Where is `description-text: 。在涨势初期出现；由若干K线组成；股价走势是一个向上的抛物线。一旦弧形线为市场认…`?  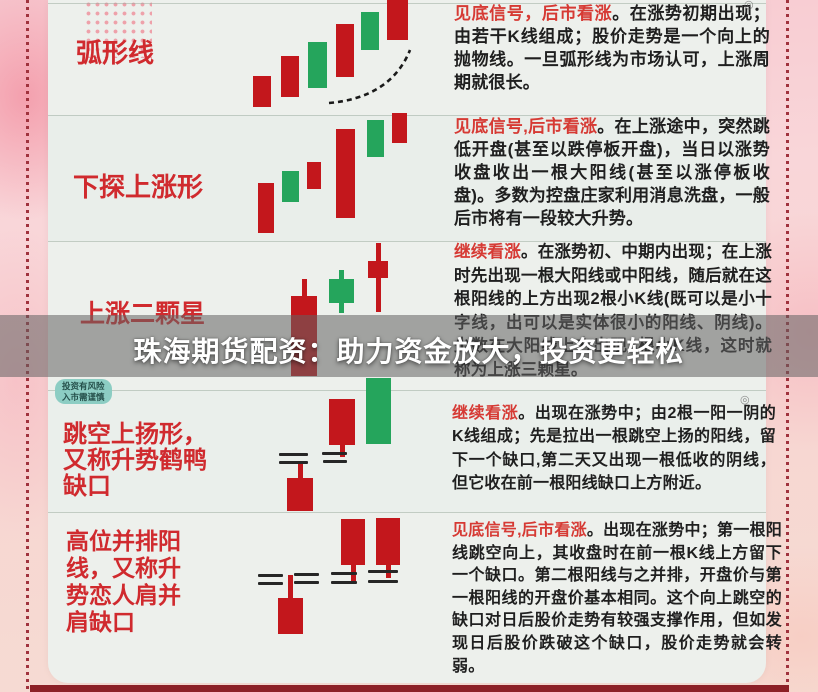 description-text: 。在涨势初期出现；由若干K线组成；股价走势是一个向上的抛物线。一旦弧形线为市场认… is located at coordinates (612, 48).